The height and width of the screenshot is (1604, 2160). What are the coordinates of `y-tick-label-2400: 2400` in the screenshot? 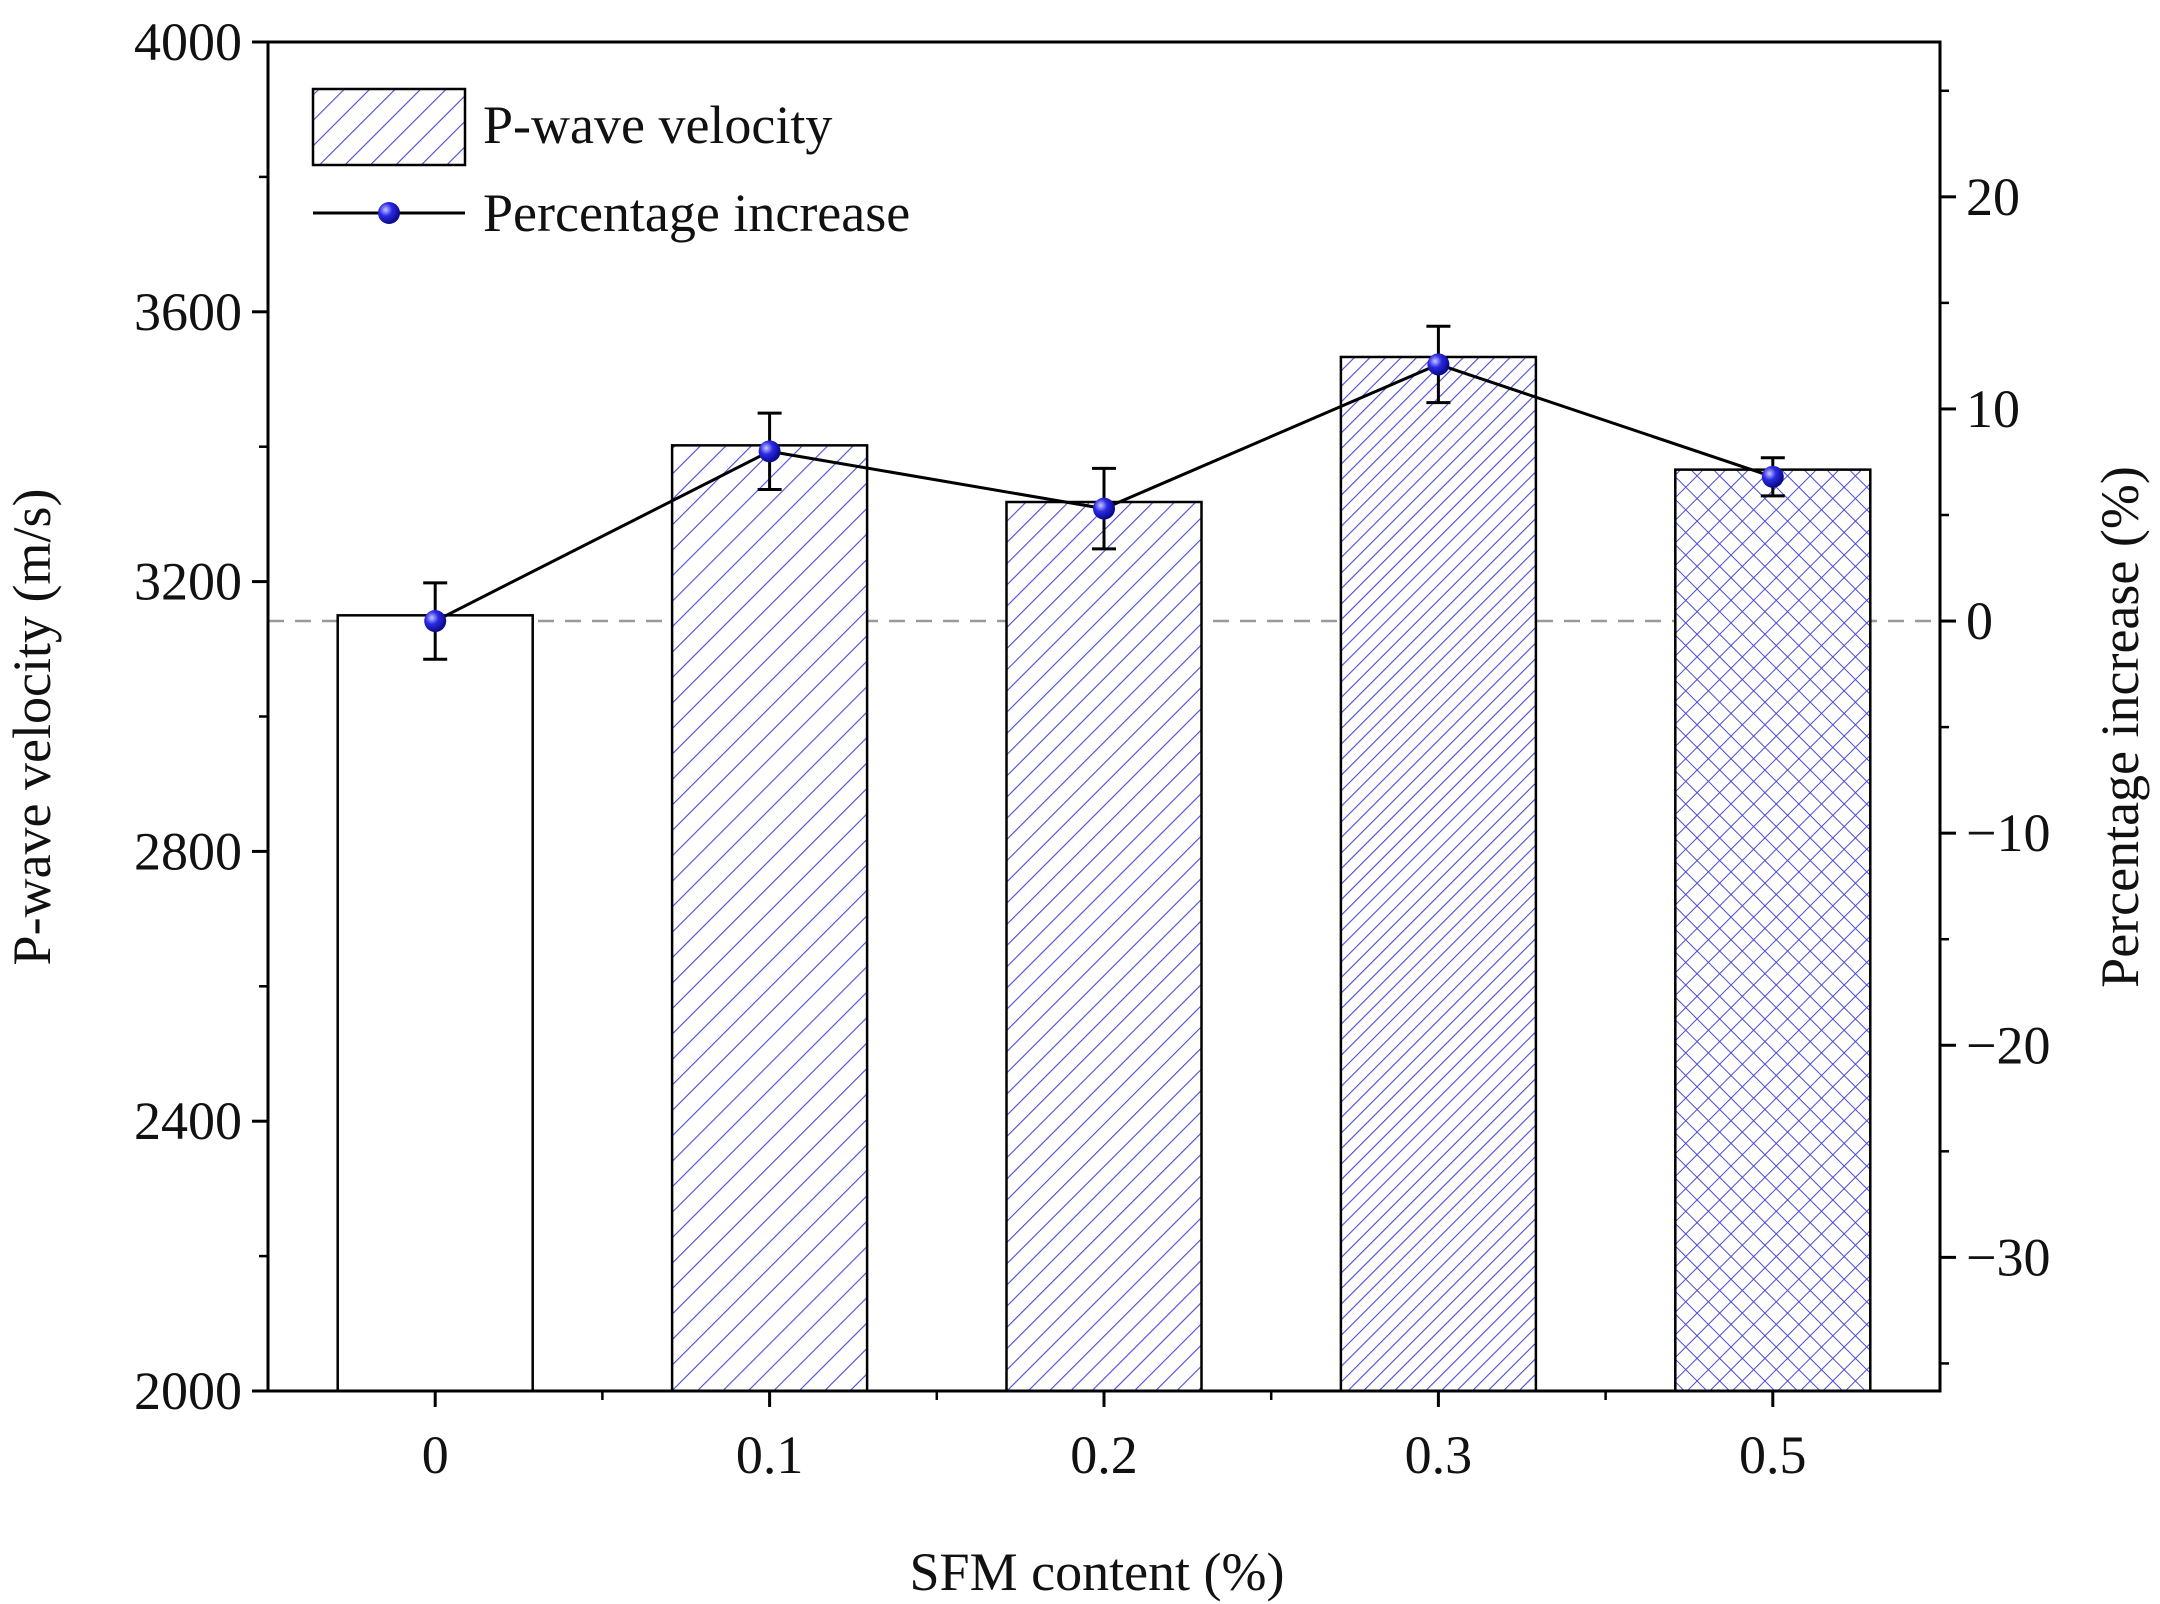 It's located at (188, 1121).